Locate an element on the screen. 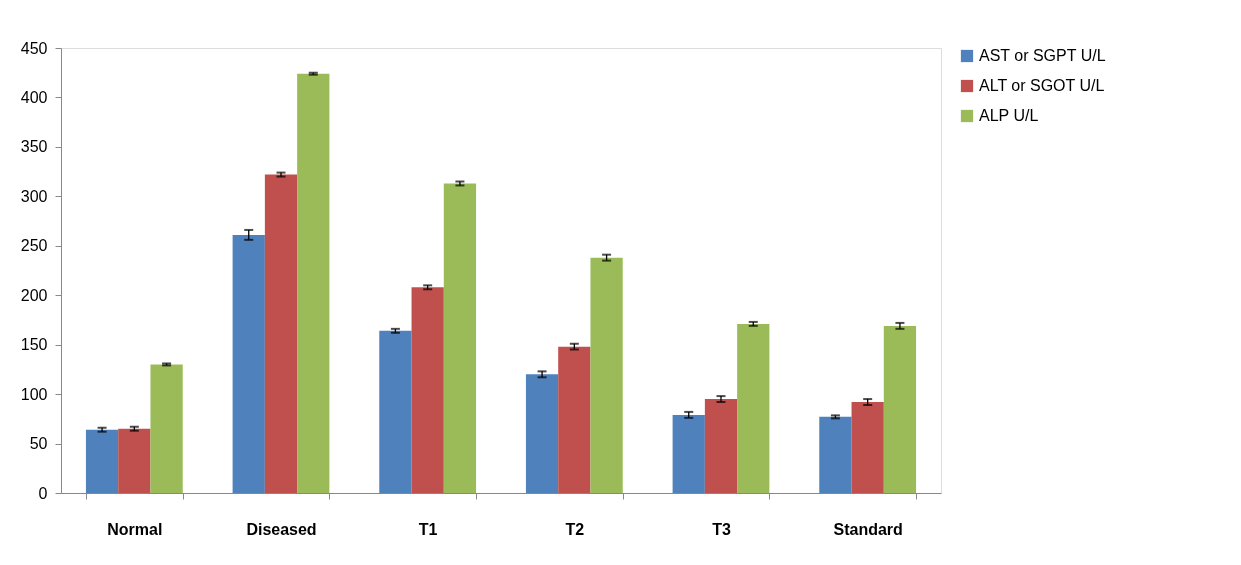 The width and height of the screenshot is (1241, 565). y-tick-label: 150 is located at coordinates (34, 345).